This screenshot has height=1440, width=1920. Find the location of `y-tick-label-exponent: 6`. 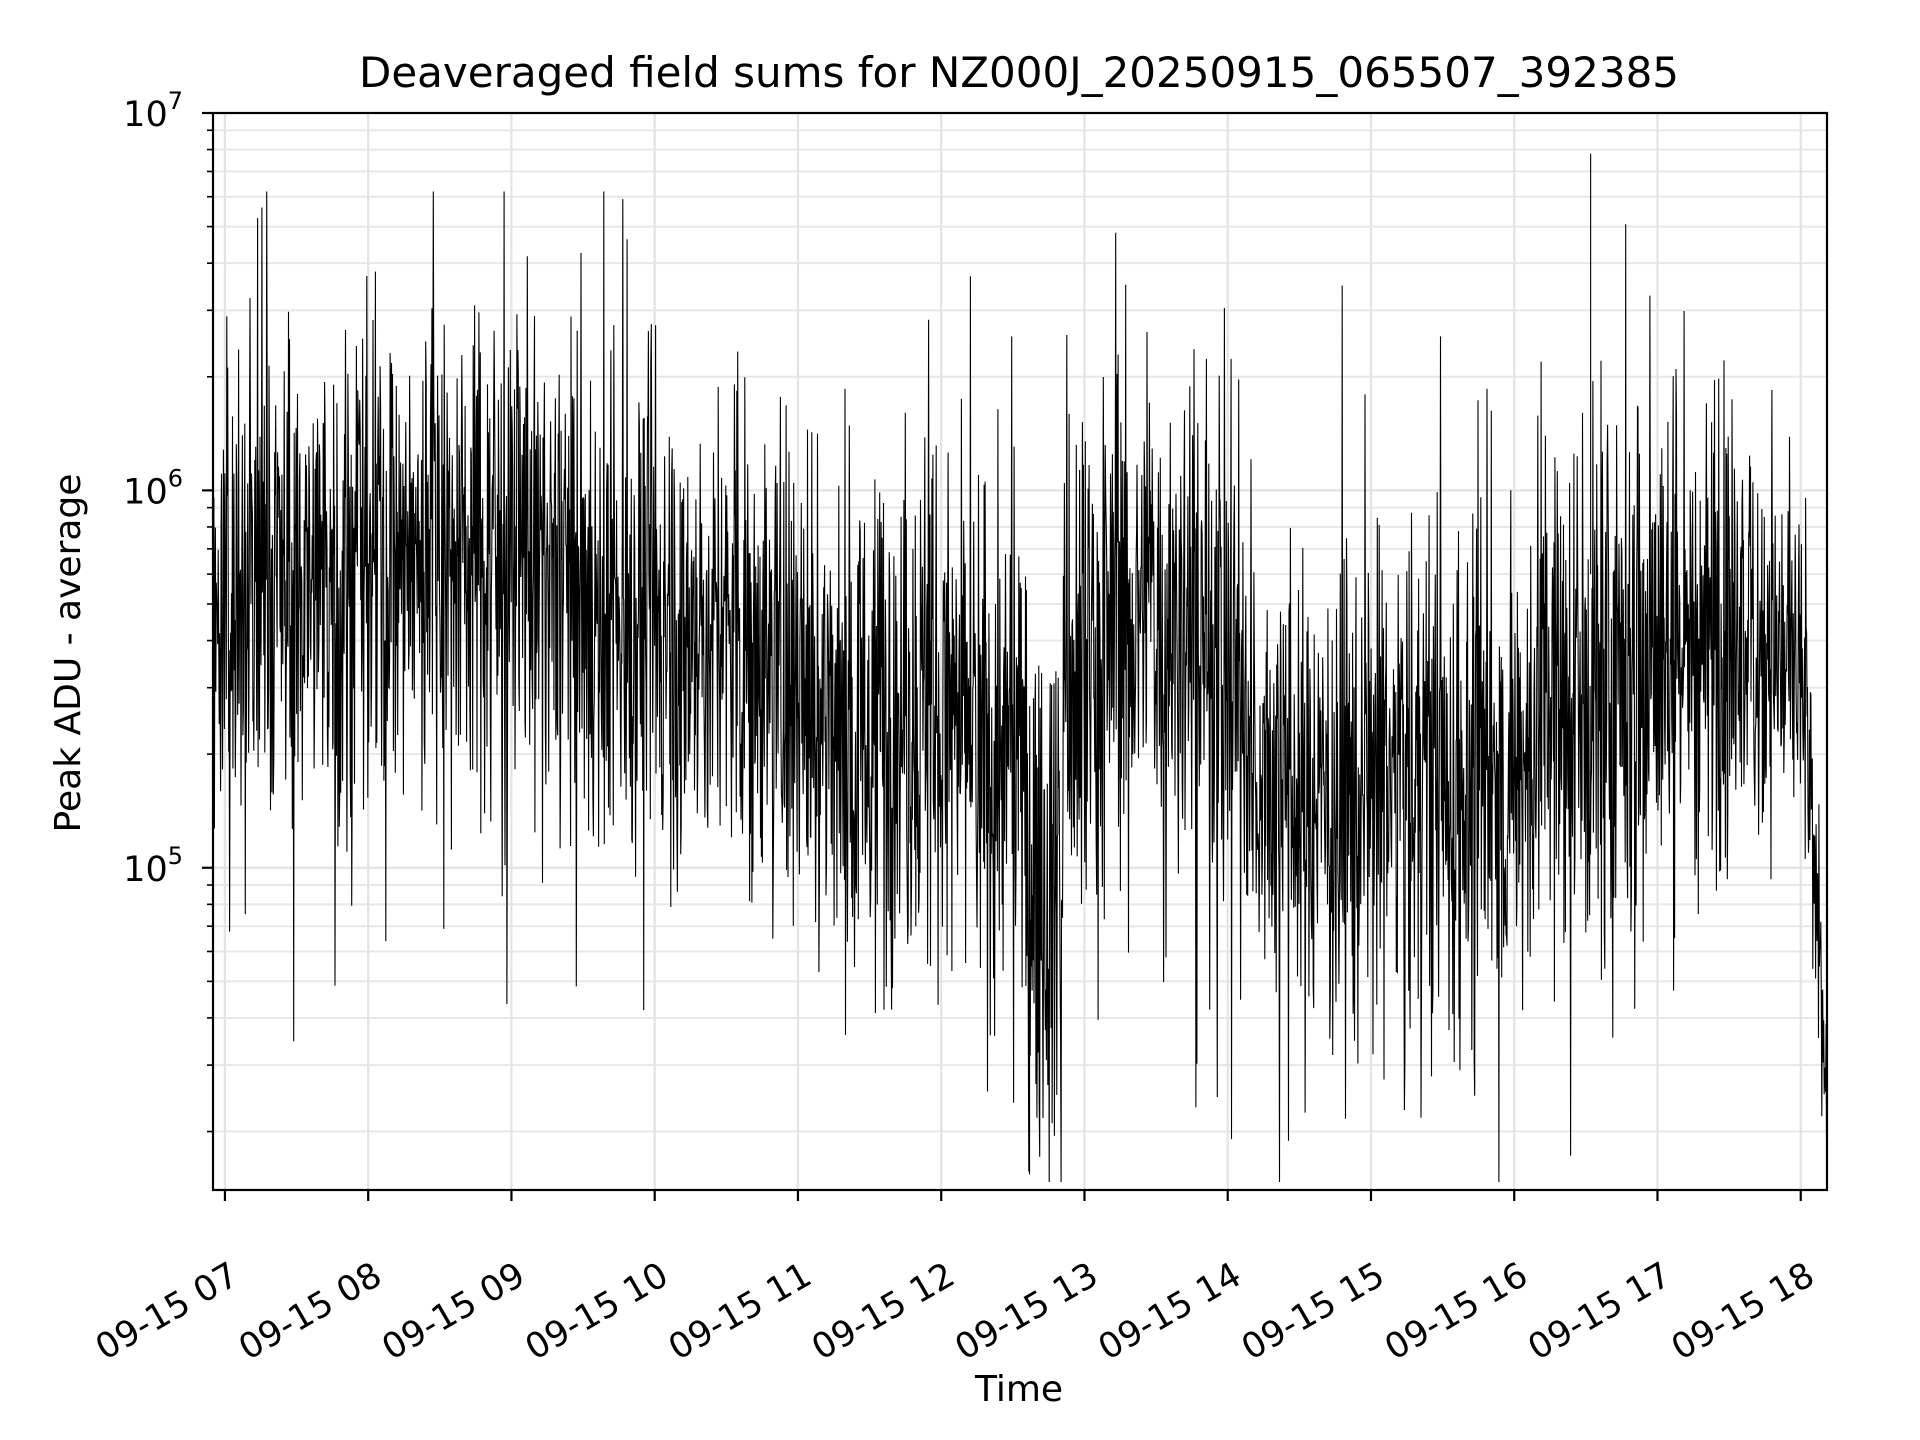

y-tick-label-exponent: 6 is located at coordinates (175, 478).